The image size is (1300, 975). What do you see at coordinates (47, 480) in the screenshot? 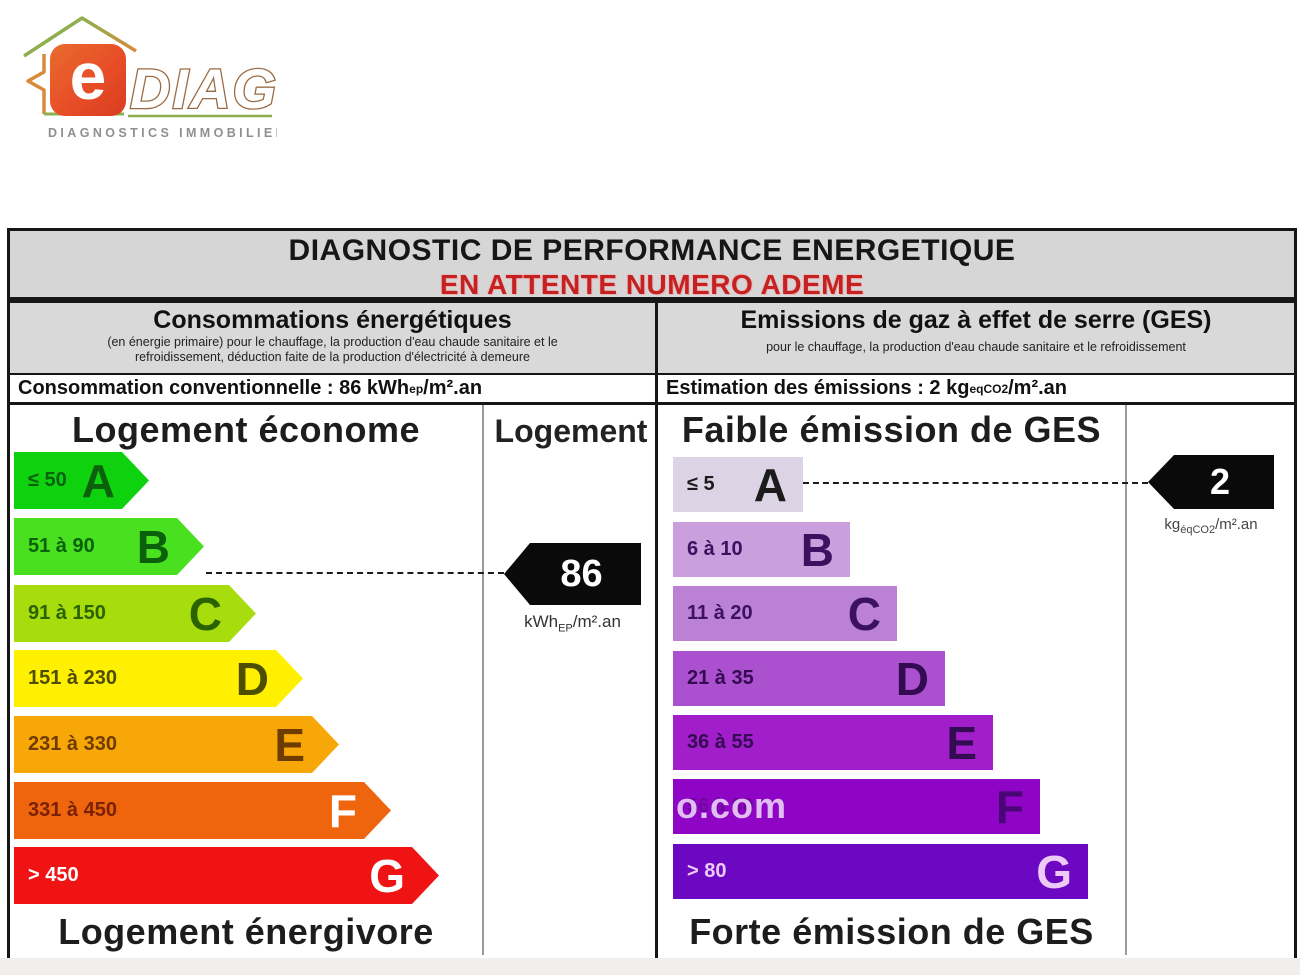
I see `band-range: ≤ 50` at bounding box center [47, 480].